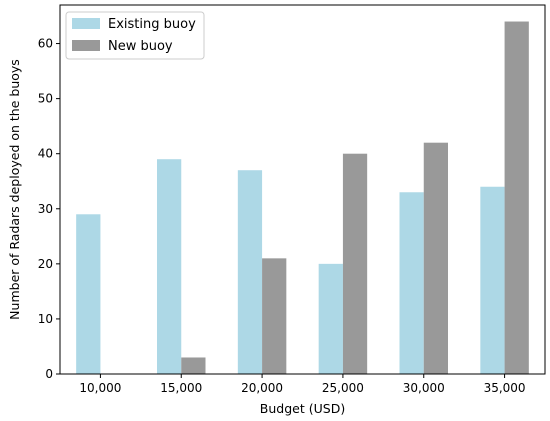 The image size is (550, 421). I want to click on y-tick-label: 20, so click(45, 264).